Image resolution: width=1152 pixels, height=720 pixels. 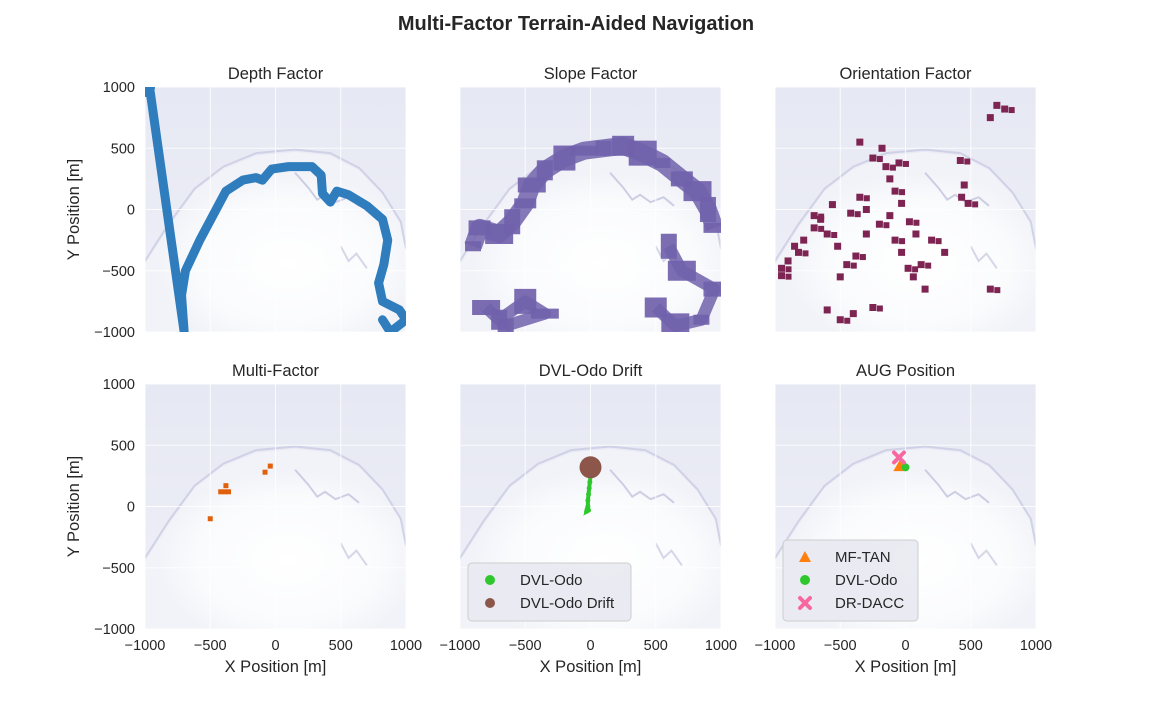 What do you see at coordinates (590, 467) in the screenshot?
I see `dvl-odo-drift-point` at bounding box center [590, 467].